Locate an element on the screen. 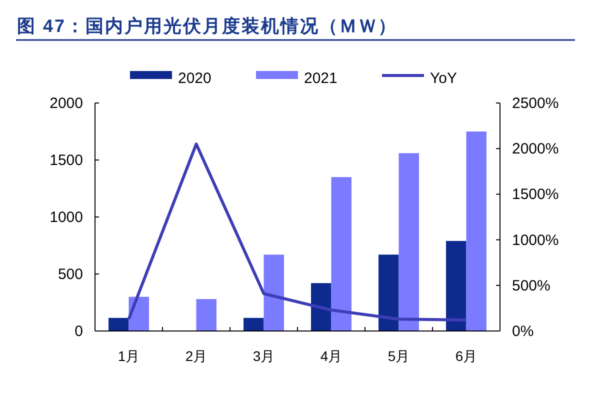  x-tick-label: 5月 is located at coordinates (399, 356).